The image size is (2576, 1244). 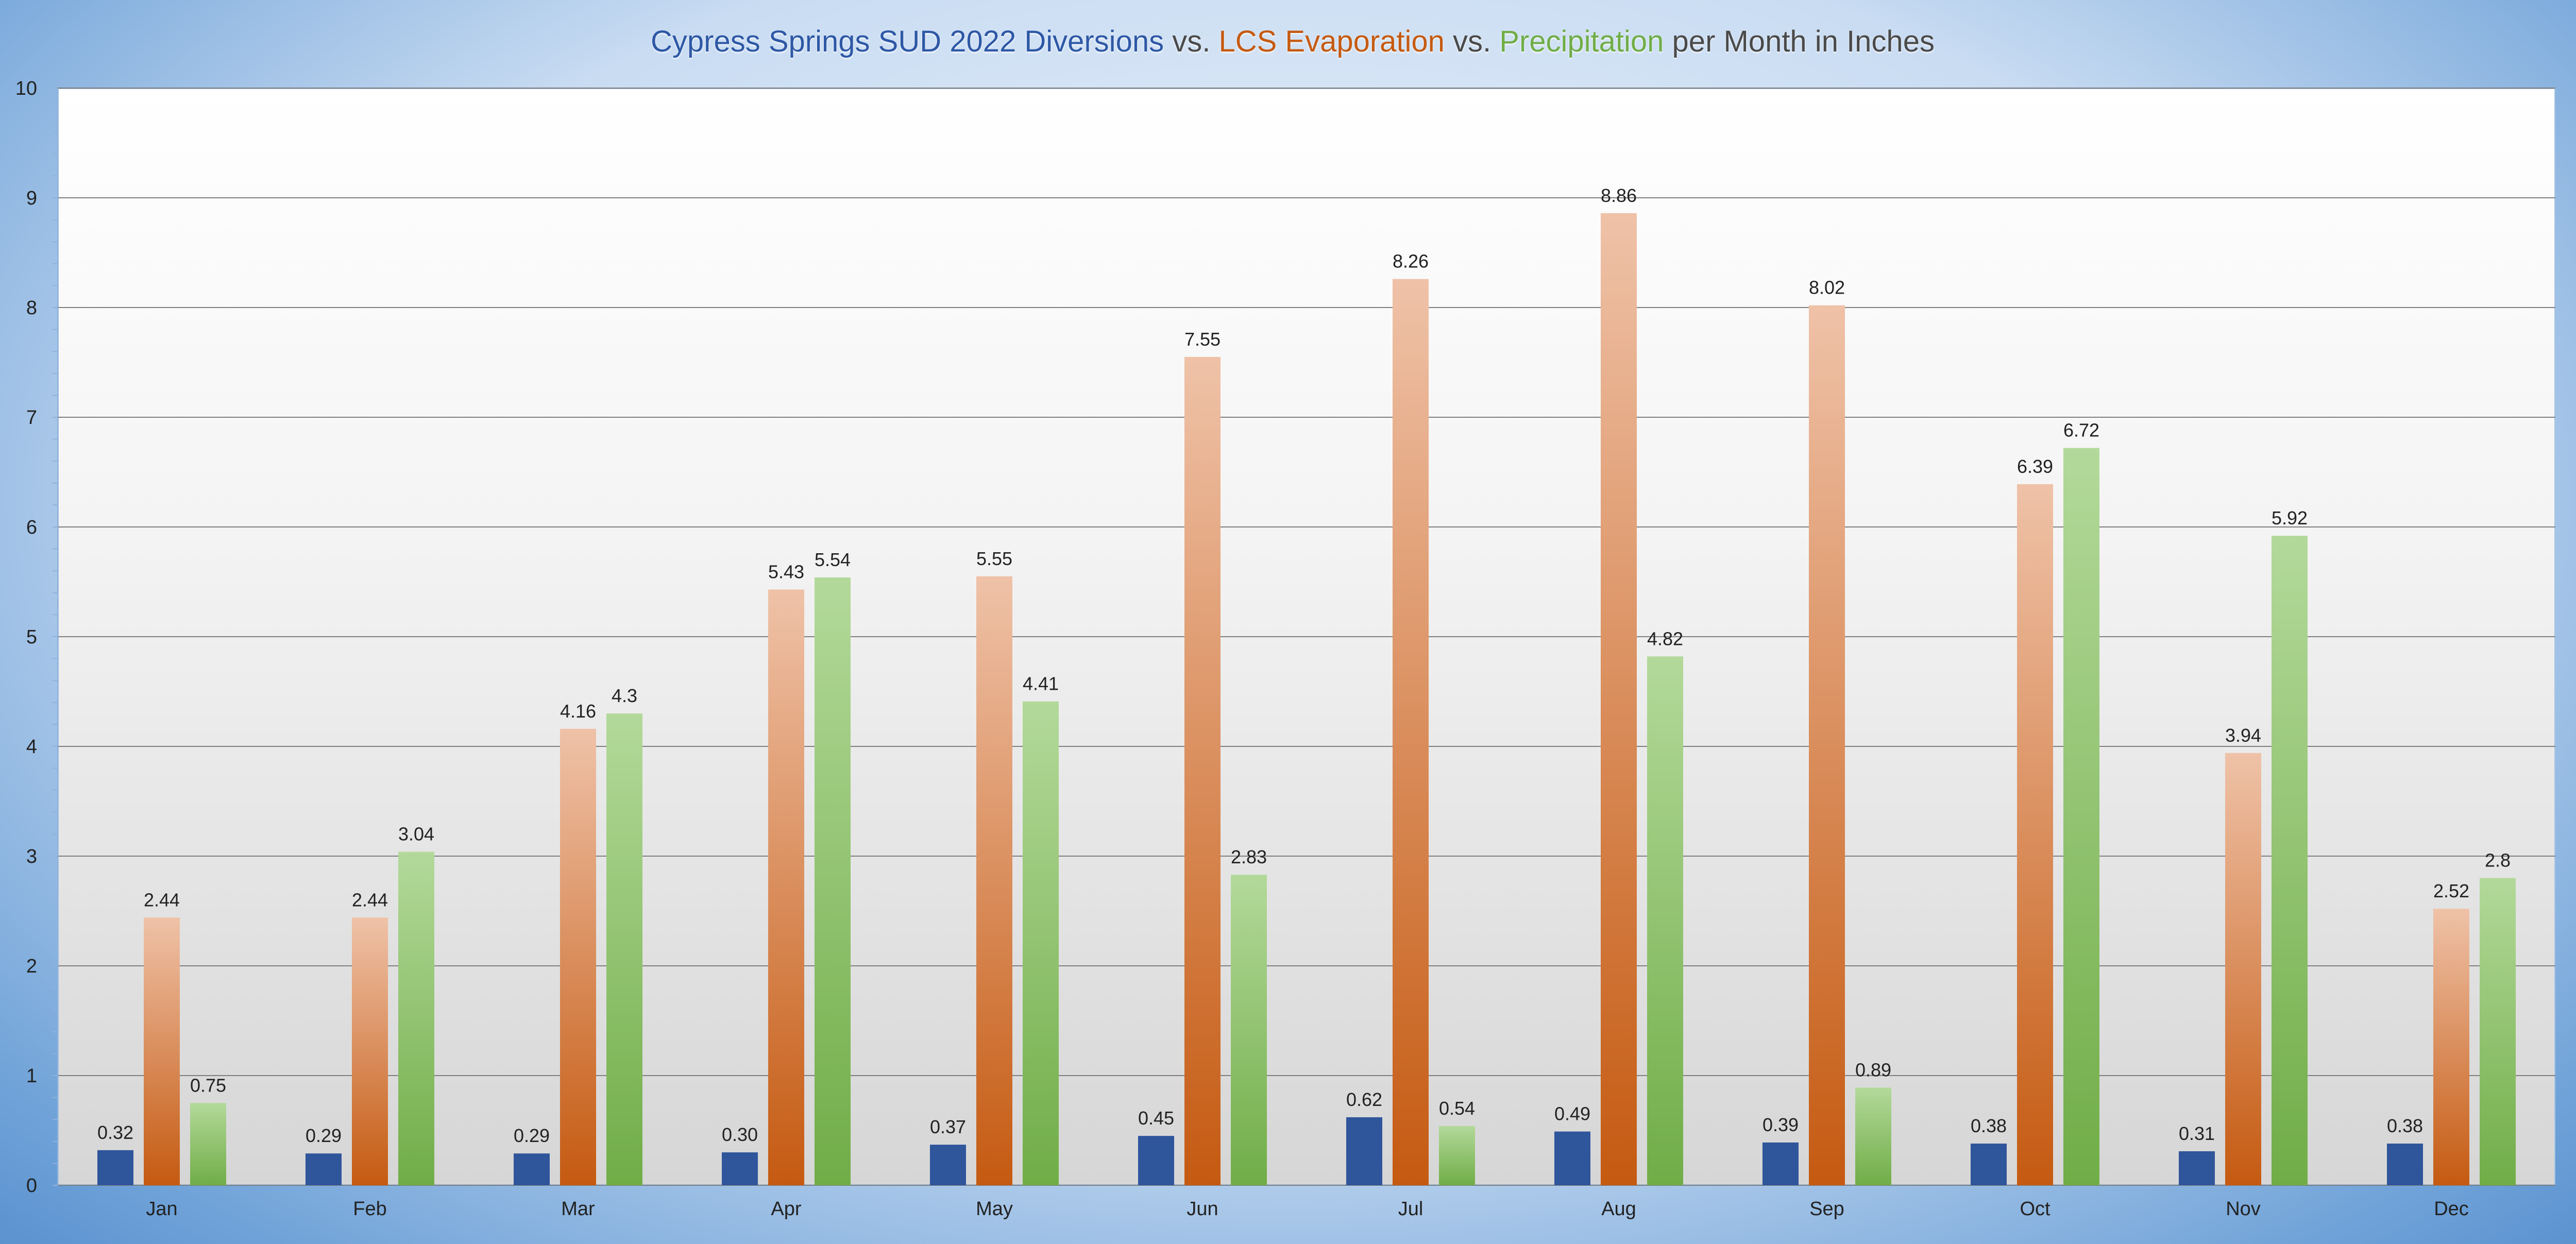 What do you see at coordinates (31, 966) in the screenshot?
I see `y-tick-label: 2` at bounding box center [31, 966].